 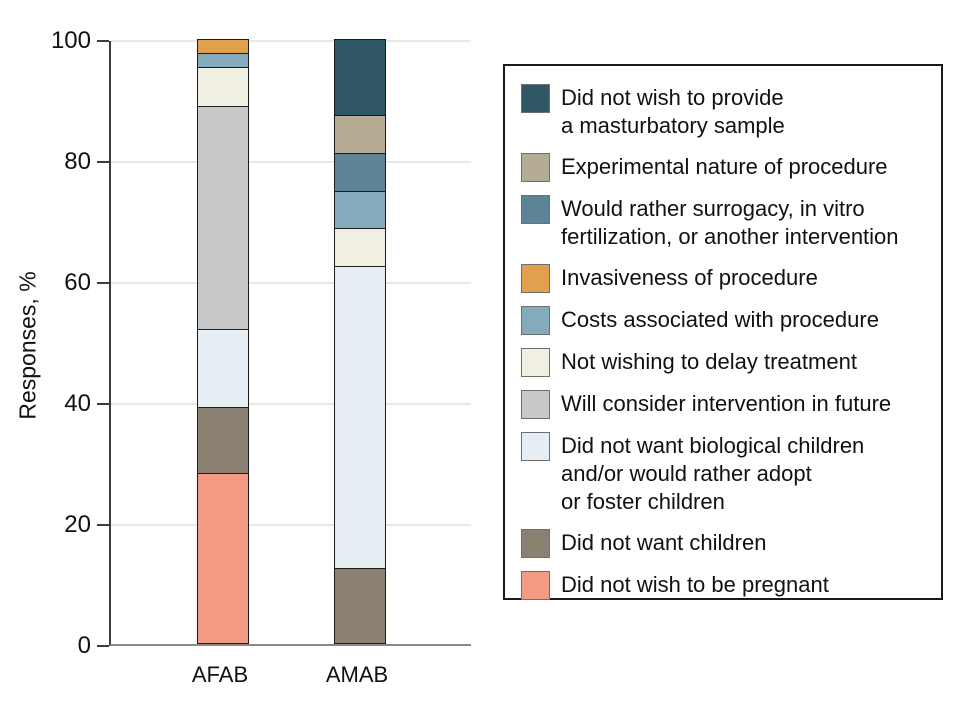 I want to click on legend-label-line: Costs associated with procedure, so click(x=720, y=319).